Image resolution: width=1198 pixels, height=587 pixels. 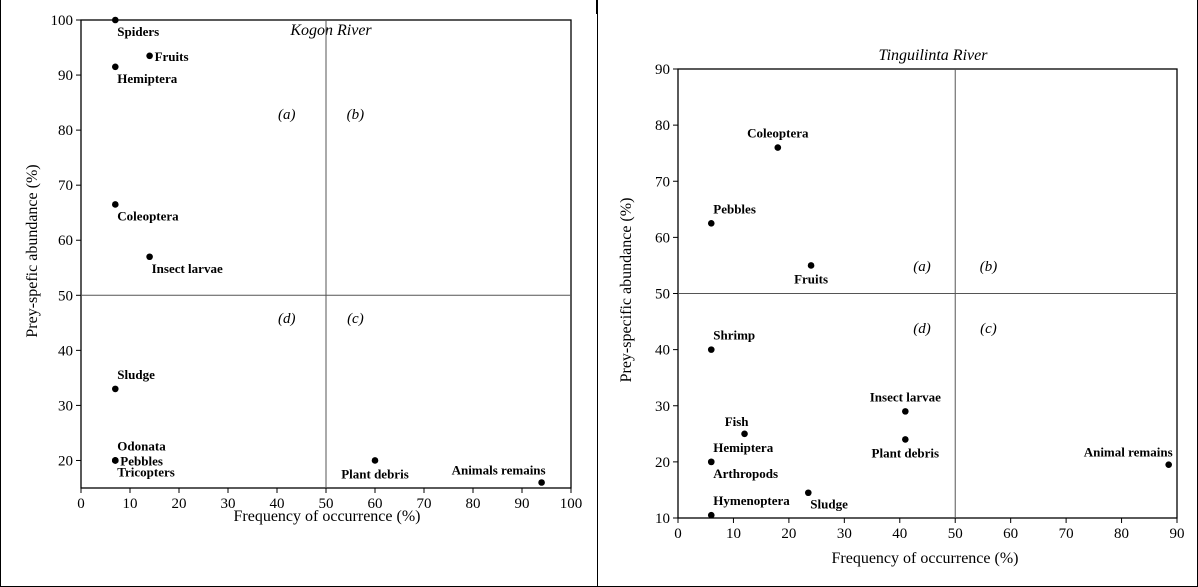 I want to click on x-axis-label-kogon: Frequency of occurrence (%), so click(x=326, y=516).